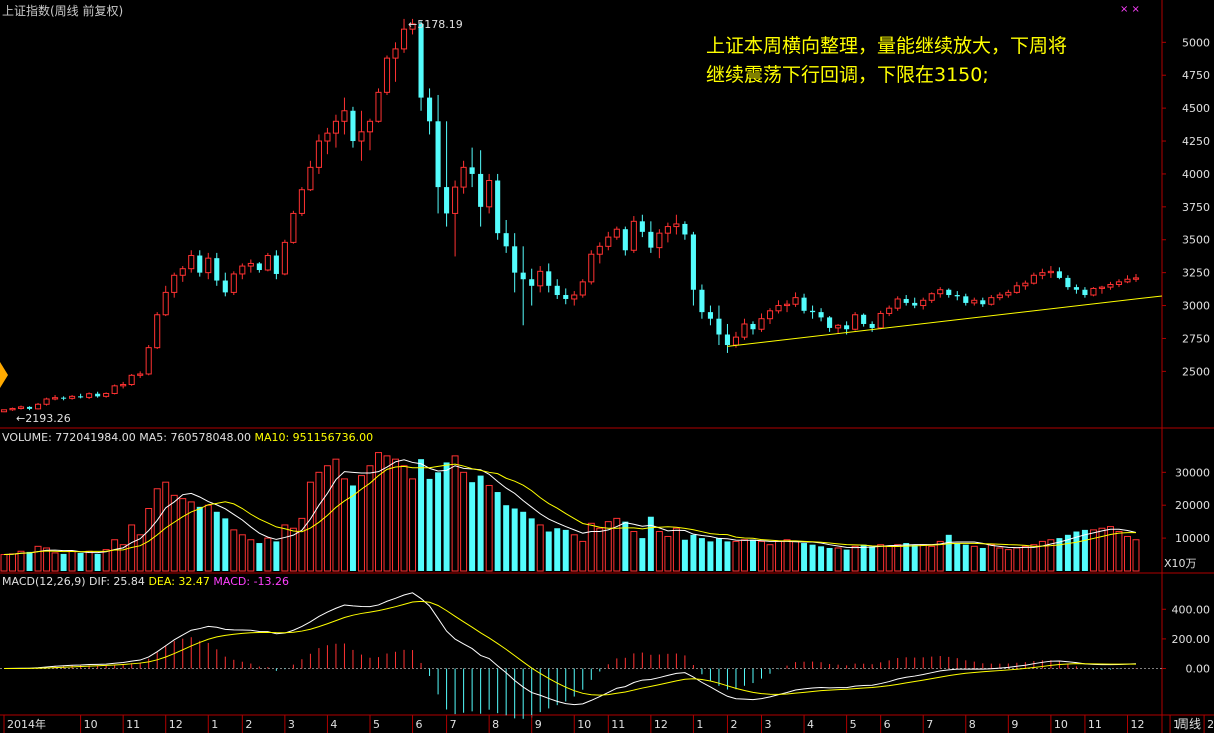 The image size is (1214, 733). Describe the element at coordinates (69, 437) in the screenshot. I see `volume-value: VOLUME: 772041984.00` at that location.